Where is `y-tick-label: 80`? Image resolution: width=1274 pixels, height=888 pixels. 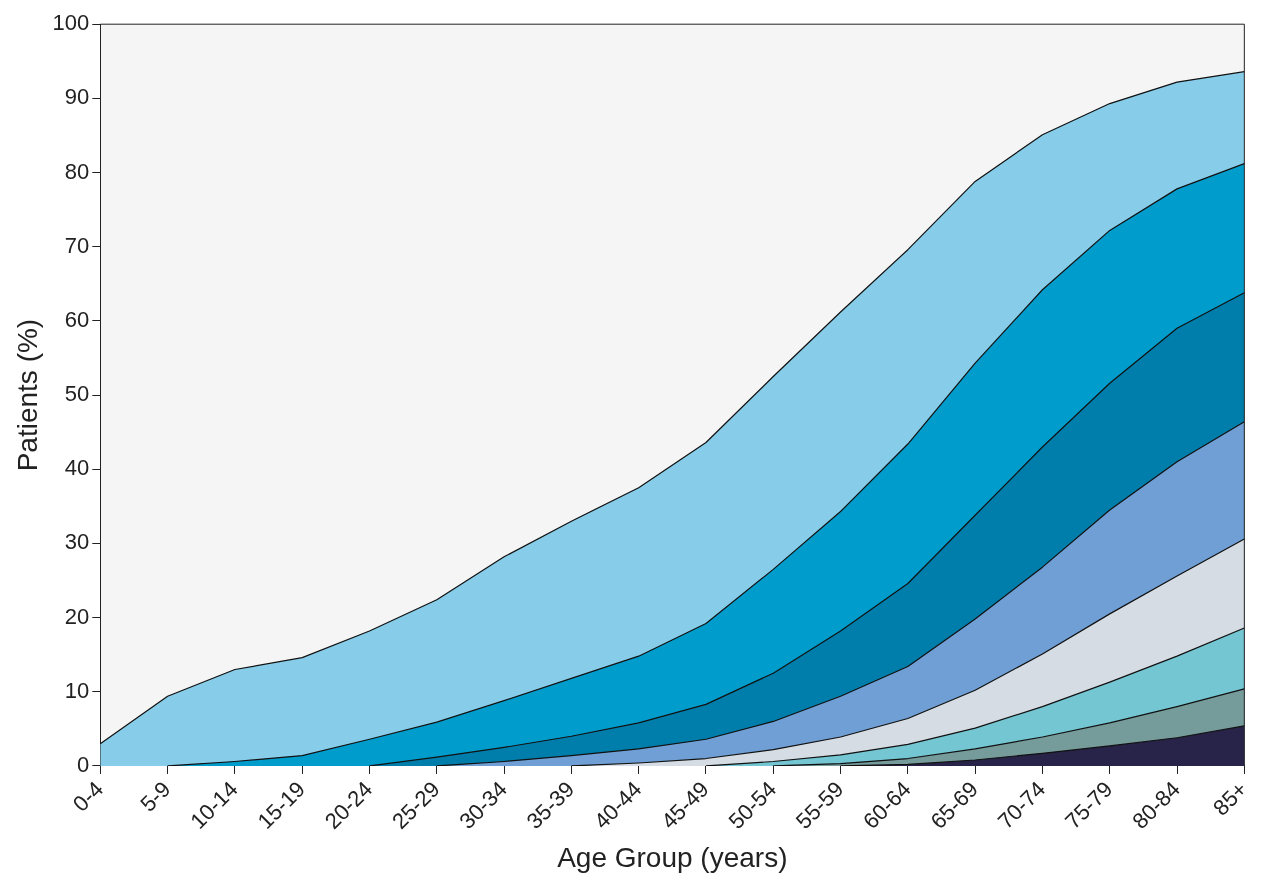 y-tick-label: 80 is located at coordinates (77, 171).